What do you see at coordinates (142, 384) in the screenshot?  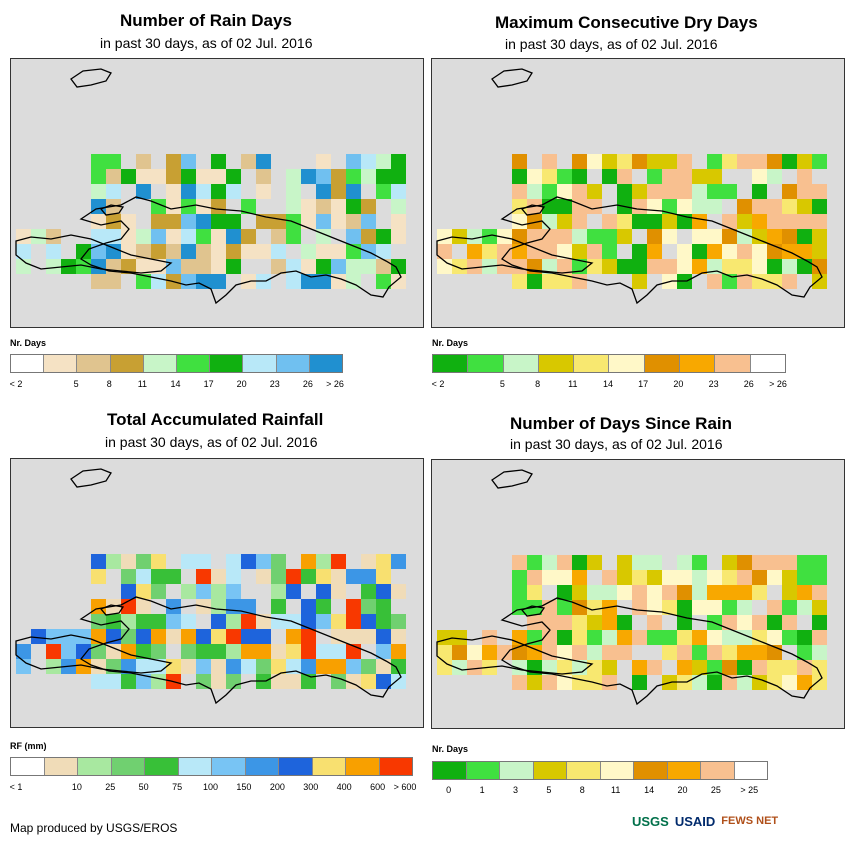 I see `legend-tick-label: 11` at bounding box center [142, 384].